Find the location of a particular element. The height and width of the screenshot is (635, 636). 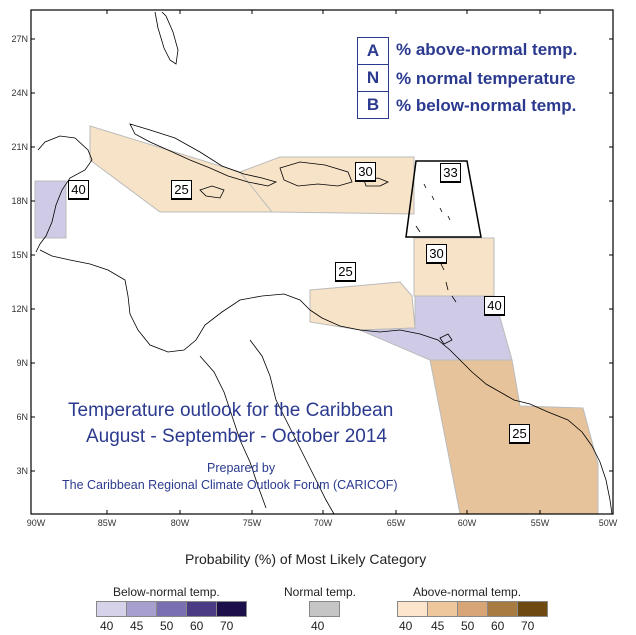

prepared-by: Prepared by is located at coordinates (241, 468).